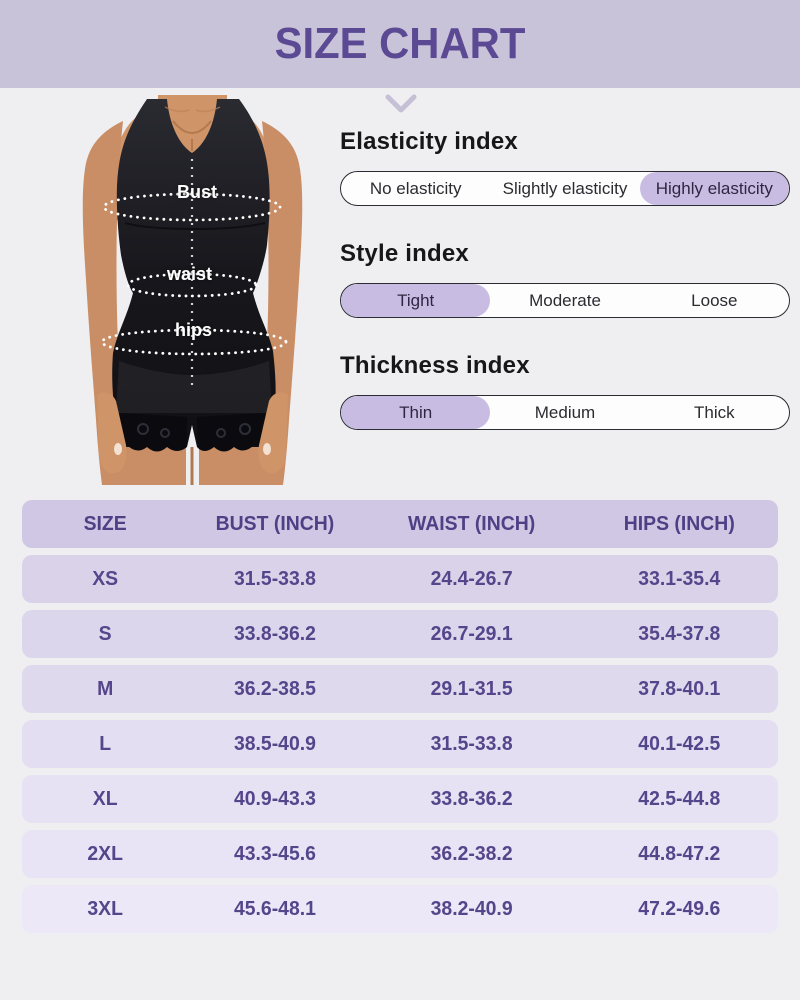 The height and width of the screenshot is (1000, 800). I want to click on product-photo: Bust waist hips, so click(192, 290).